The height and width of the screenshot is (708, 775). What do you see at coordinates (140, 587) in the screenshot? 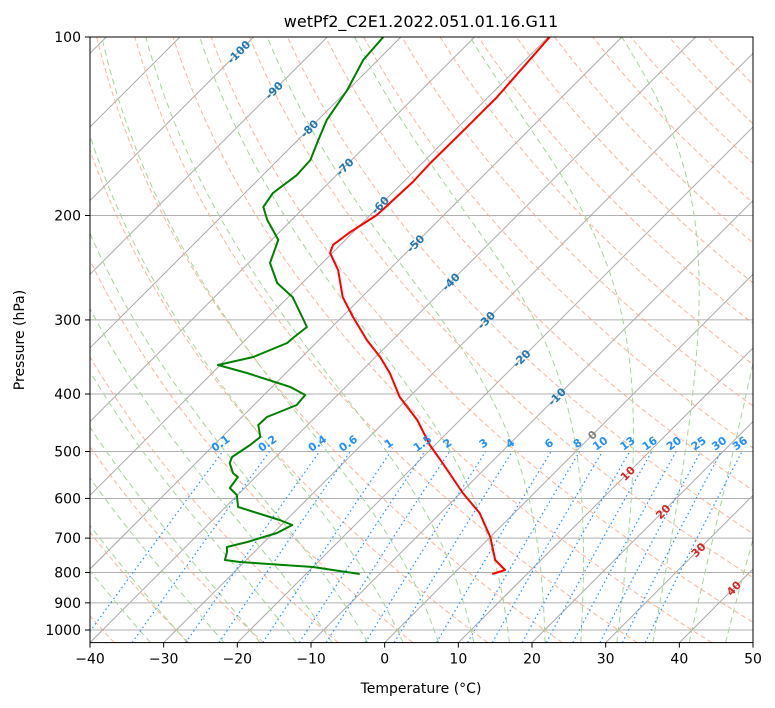
I see `dry-adiabat--30` at bounding box center [140, 587].